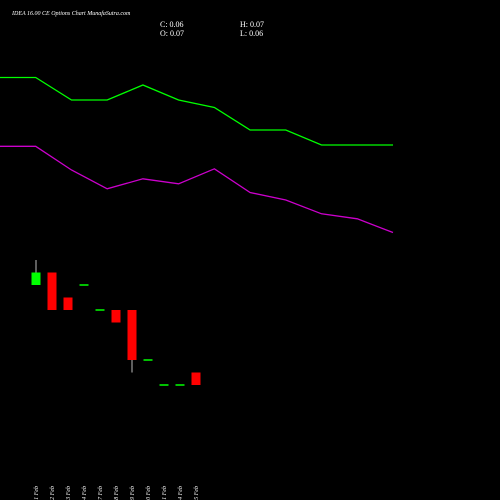  Describe the element at coordinates (197, 493) in the screenshot. I see `x-tick-label: 25 Feb` at that location.